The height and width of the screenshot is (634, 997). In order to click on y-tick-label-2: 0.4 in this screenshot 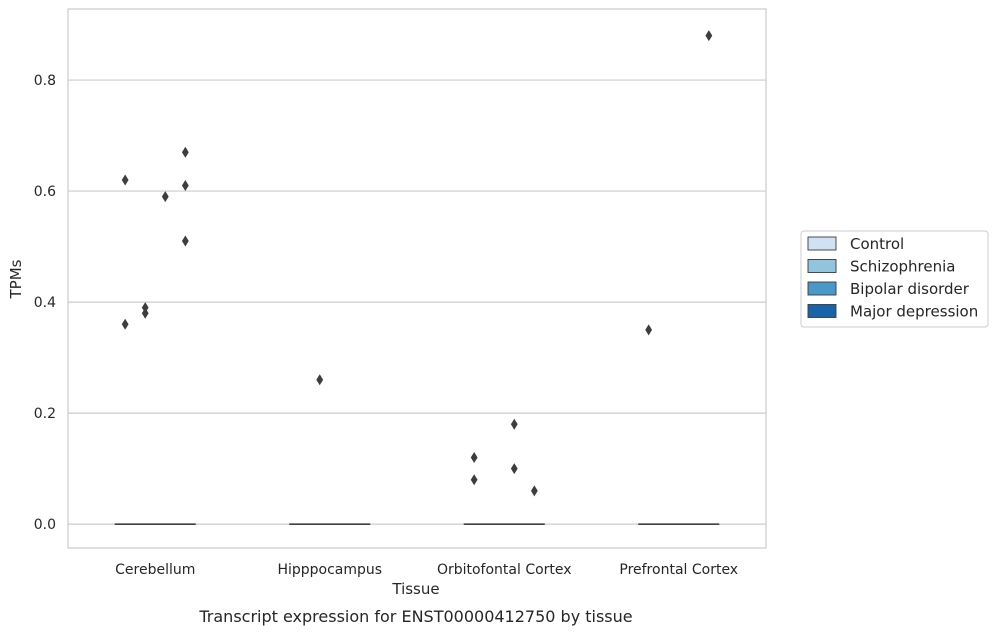, I will do `click(45, 303)`.